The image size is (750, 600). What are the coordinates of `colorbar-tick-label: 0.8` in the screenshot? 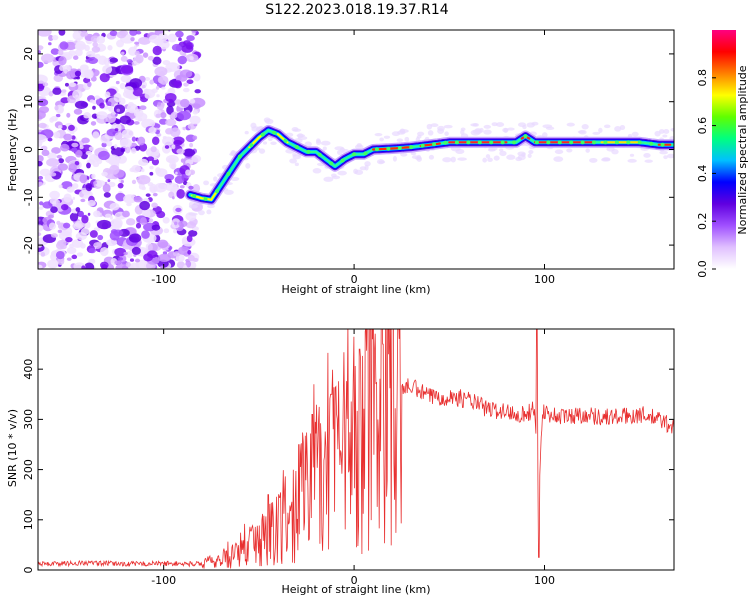 It's located at (702, 78).